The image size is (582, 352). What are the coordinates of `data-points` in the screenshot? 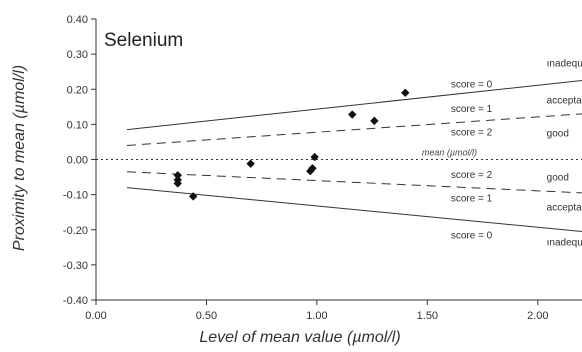 It's located at (291, 144).